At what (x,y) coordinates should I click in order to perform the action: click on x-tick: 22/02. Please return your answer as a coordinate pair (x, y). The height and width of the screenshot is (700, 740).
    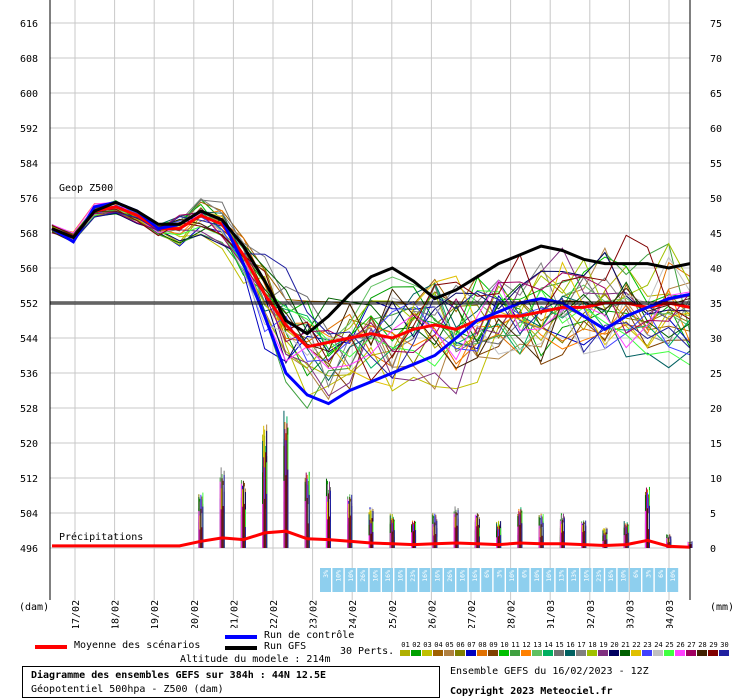
    Looking at the image, I should click on (274, 614).